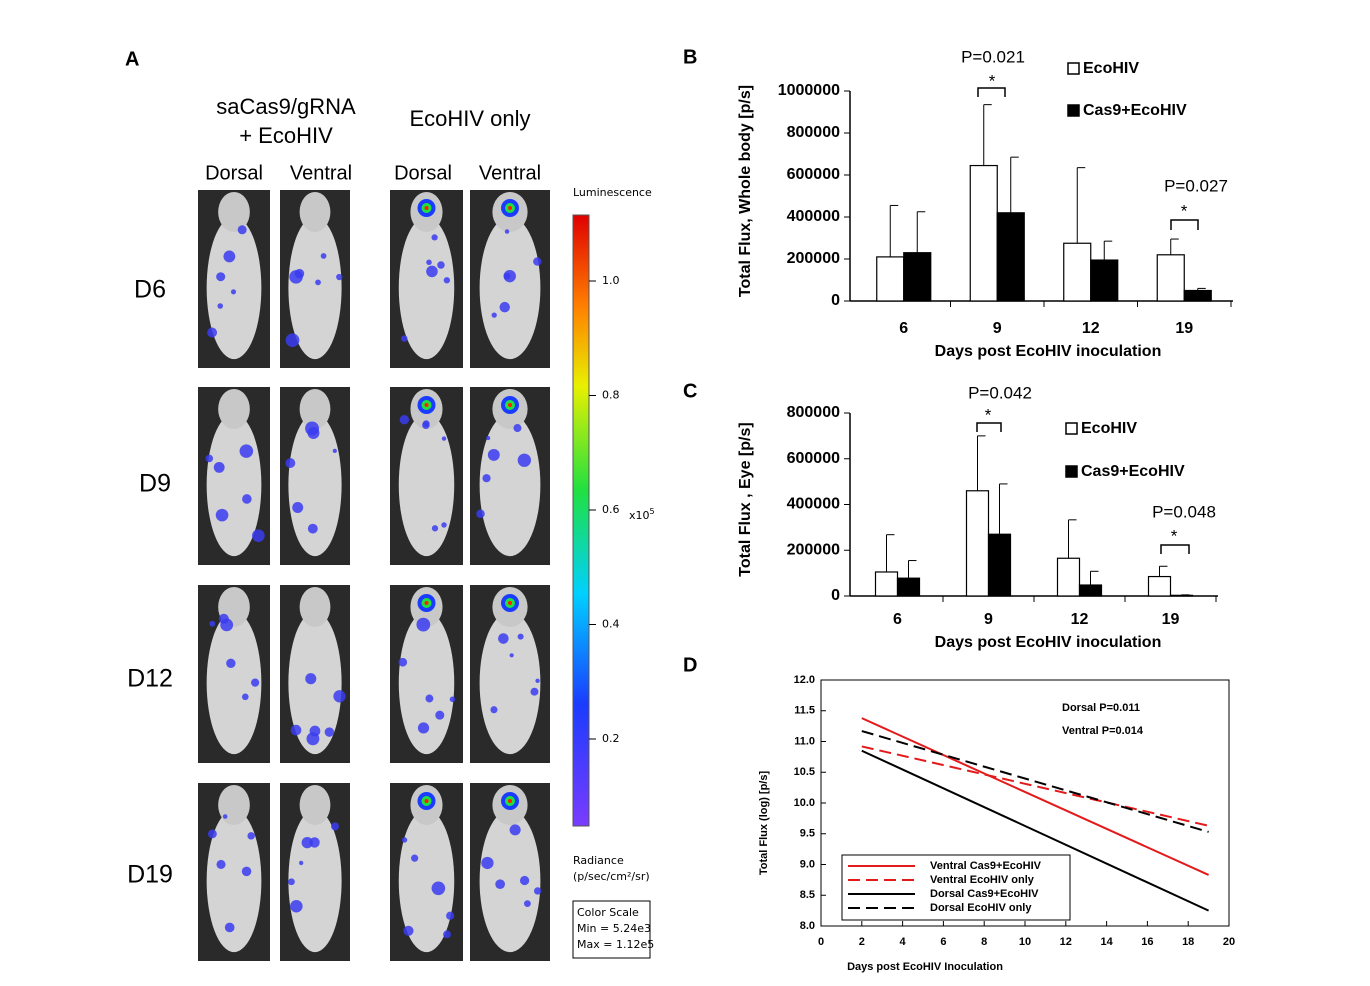  What do you see at coordinates (925, 967) in the screenshot?
I see `x-axis-label: Days post EcoHIV Inoculation` at bounding box center [925, 967].